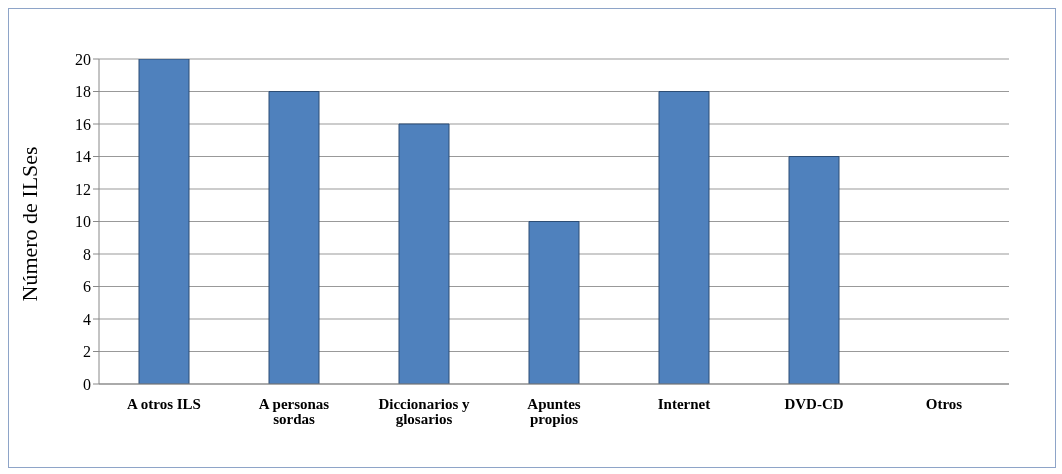 The width and height of the screenshot is (1062, 474). What do you see at coordinates (83, 222) in the screenshot?
I see `y-tick-label: 10` at bounding box center [83, 222].